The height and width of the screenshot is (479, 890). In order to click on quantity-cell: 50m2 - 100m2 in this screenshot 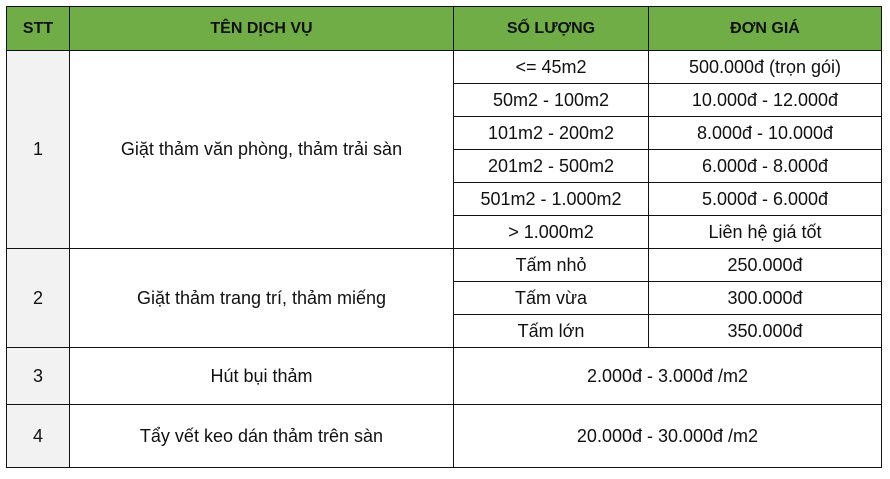, I will do `click(551, 100)`.